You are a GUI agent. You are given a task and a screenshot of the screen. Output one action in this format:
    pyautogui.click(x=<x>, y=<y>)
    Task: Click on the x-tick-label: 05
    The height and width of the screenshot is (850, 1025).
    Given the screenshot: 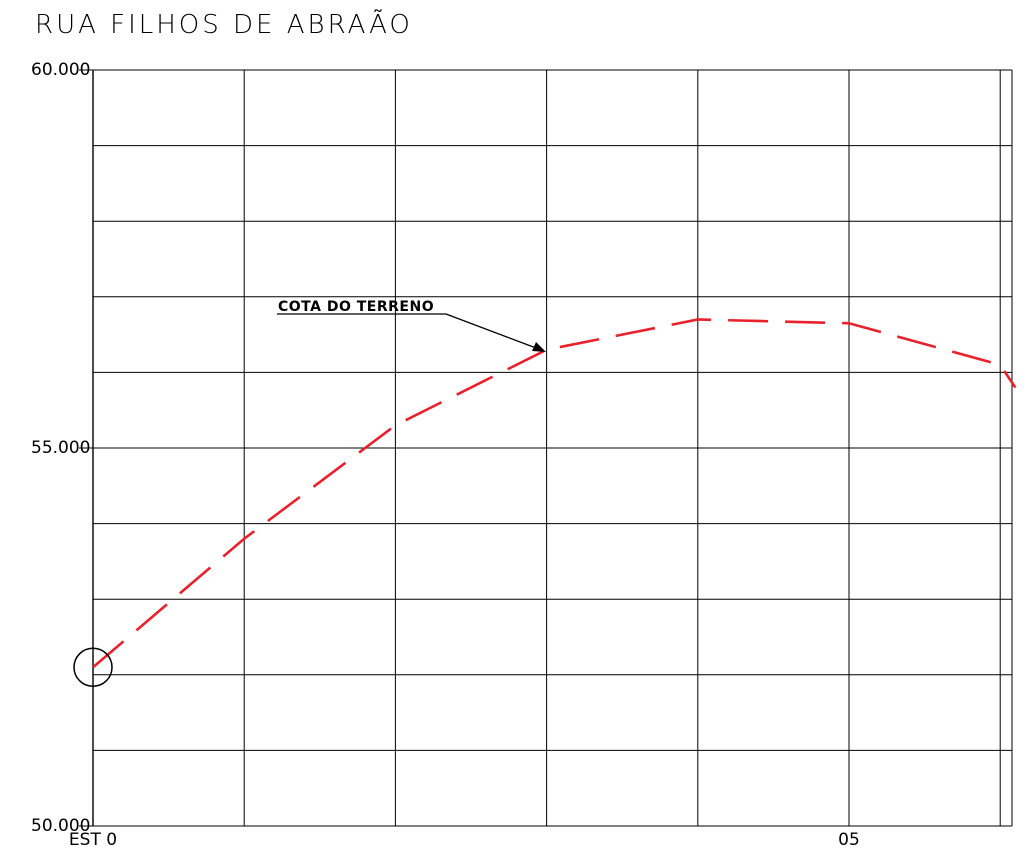 What is the action you would take?
    pyautogui.click(x=849, y=840)
    